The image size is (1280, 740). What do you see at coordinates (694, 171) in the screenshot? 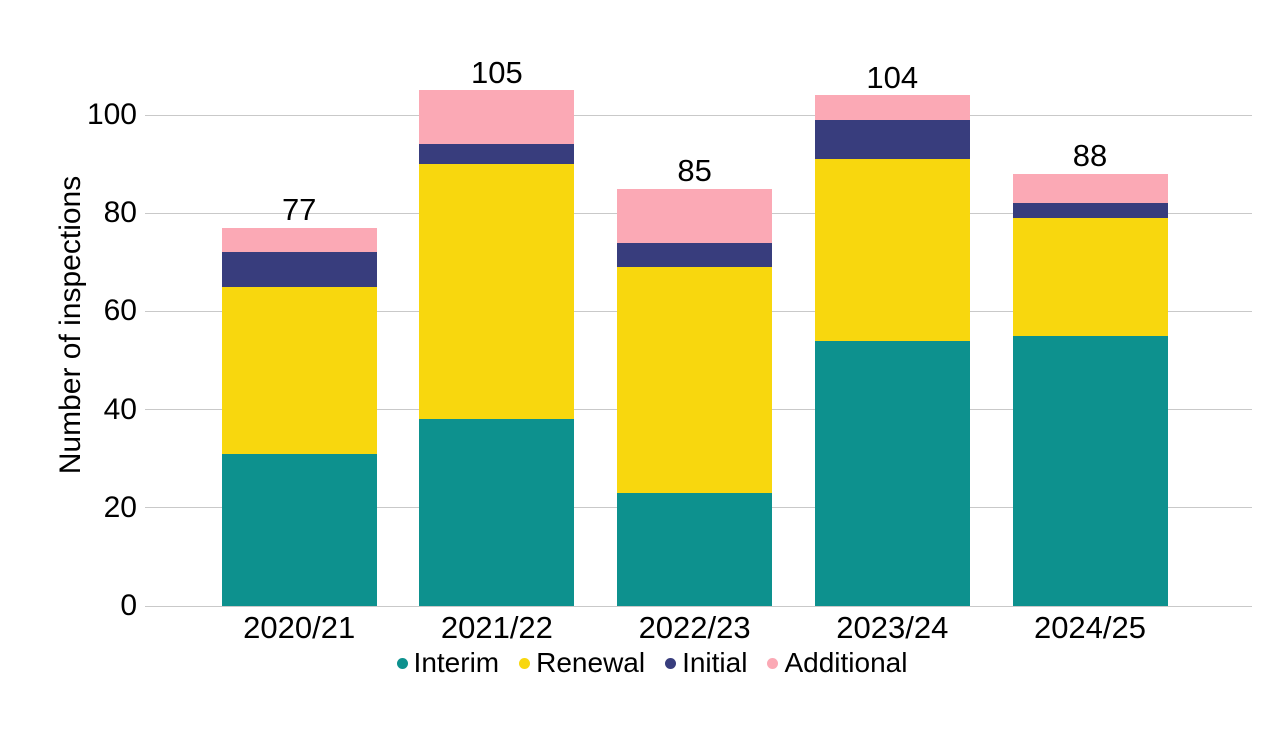
I see `bar-total-label: 85` at bounding box center [694, 171].